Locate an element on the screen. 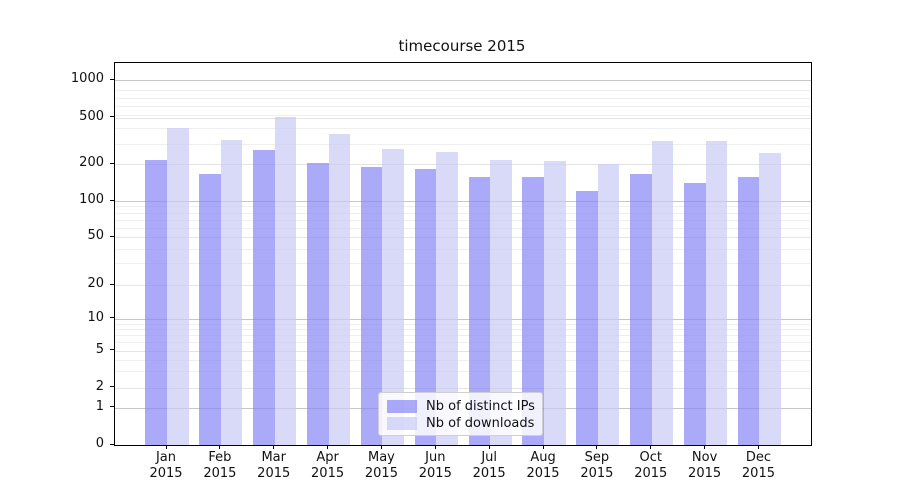 The height and width of the screenshot is (500, 900). x-tick-label: Apr 2015 is located at coordinates (328, 465).